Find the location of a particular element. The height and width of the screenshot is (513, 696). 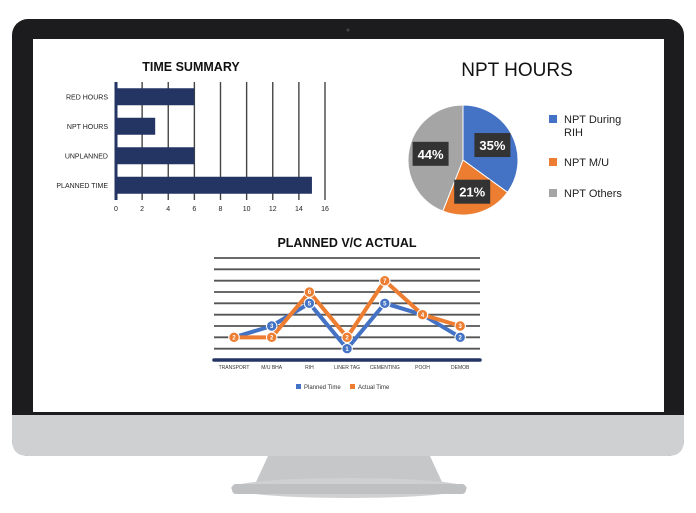

time-summary-tick-labels: 0 2 4 6 8 10 12 14 16 is located at coordinates (221, 209).